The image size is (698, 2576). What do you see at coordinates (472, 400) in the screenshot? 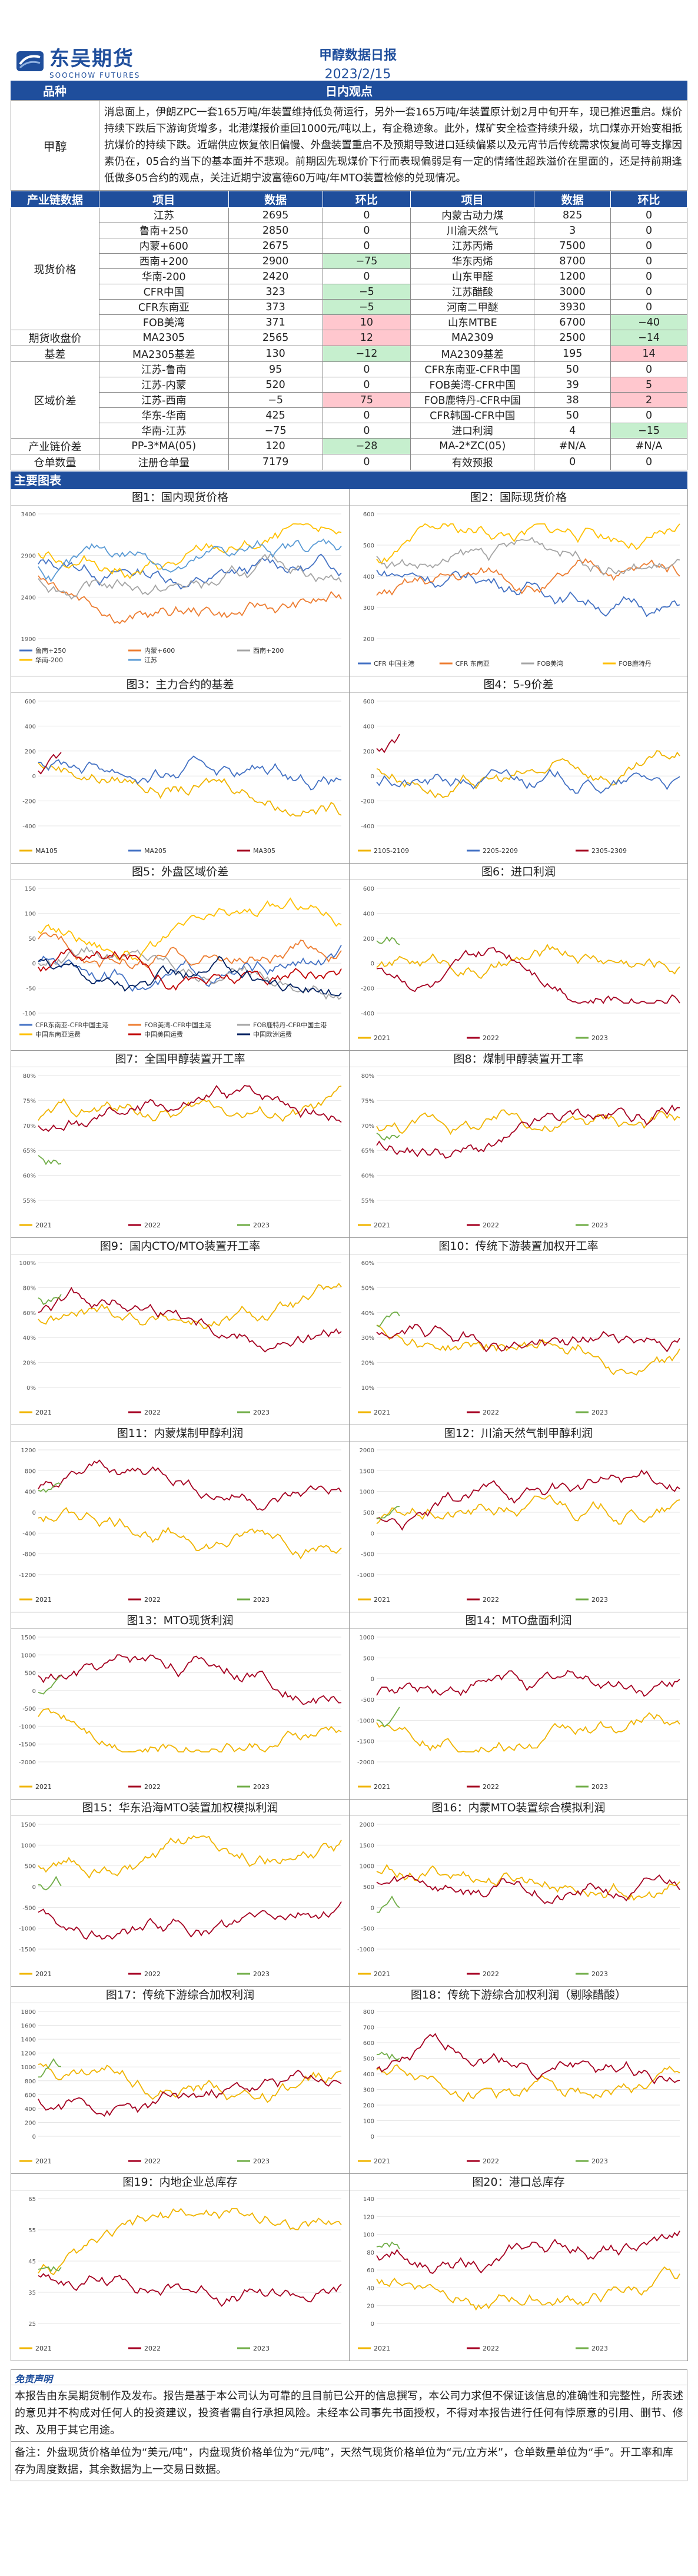
I see `table-cell: FOB鹿特丹-CFR中国` at bounding box center [472, 400].